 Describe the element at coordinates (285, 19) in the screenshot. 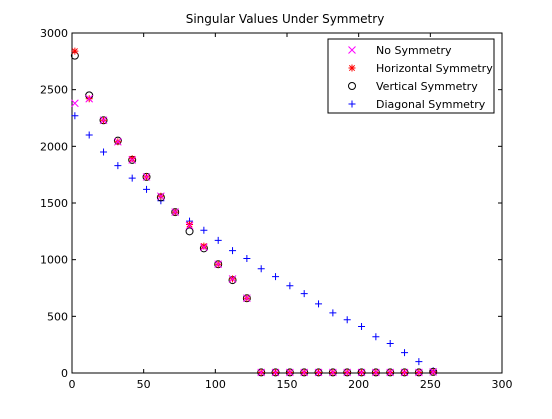

I see `chart-title: Singular Values Under Symmetry` at that location.